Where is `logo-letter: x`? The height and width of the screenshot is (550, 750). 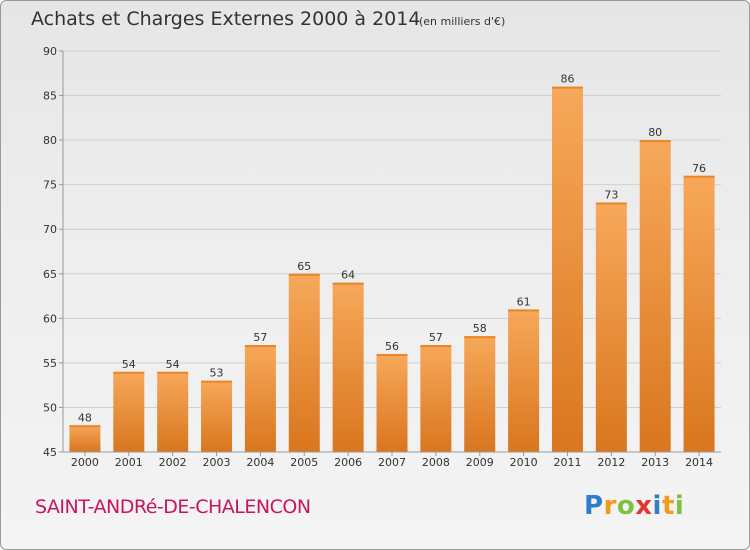
logo-letter: x is located at coordinates (644, 506).